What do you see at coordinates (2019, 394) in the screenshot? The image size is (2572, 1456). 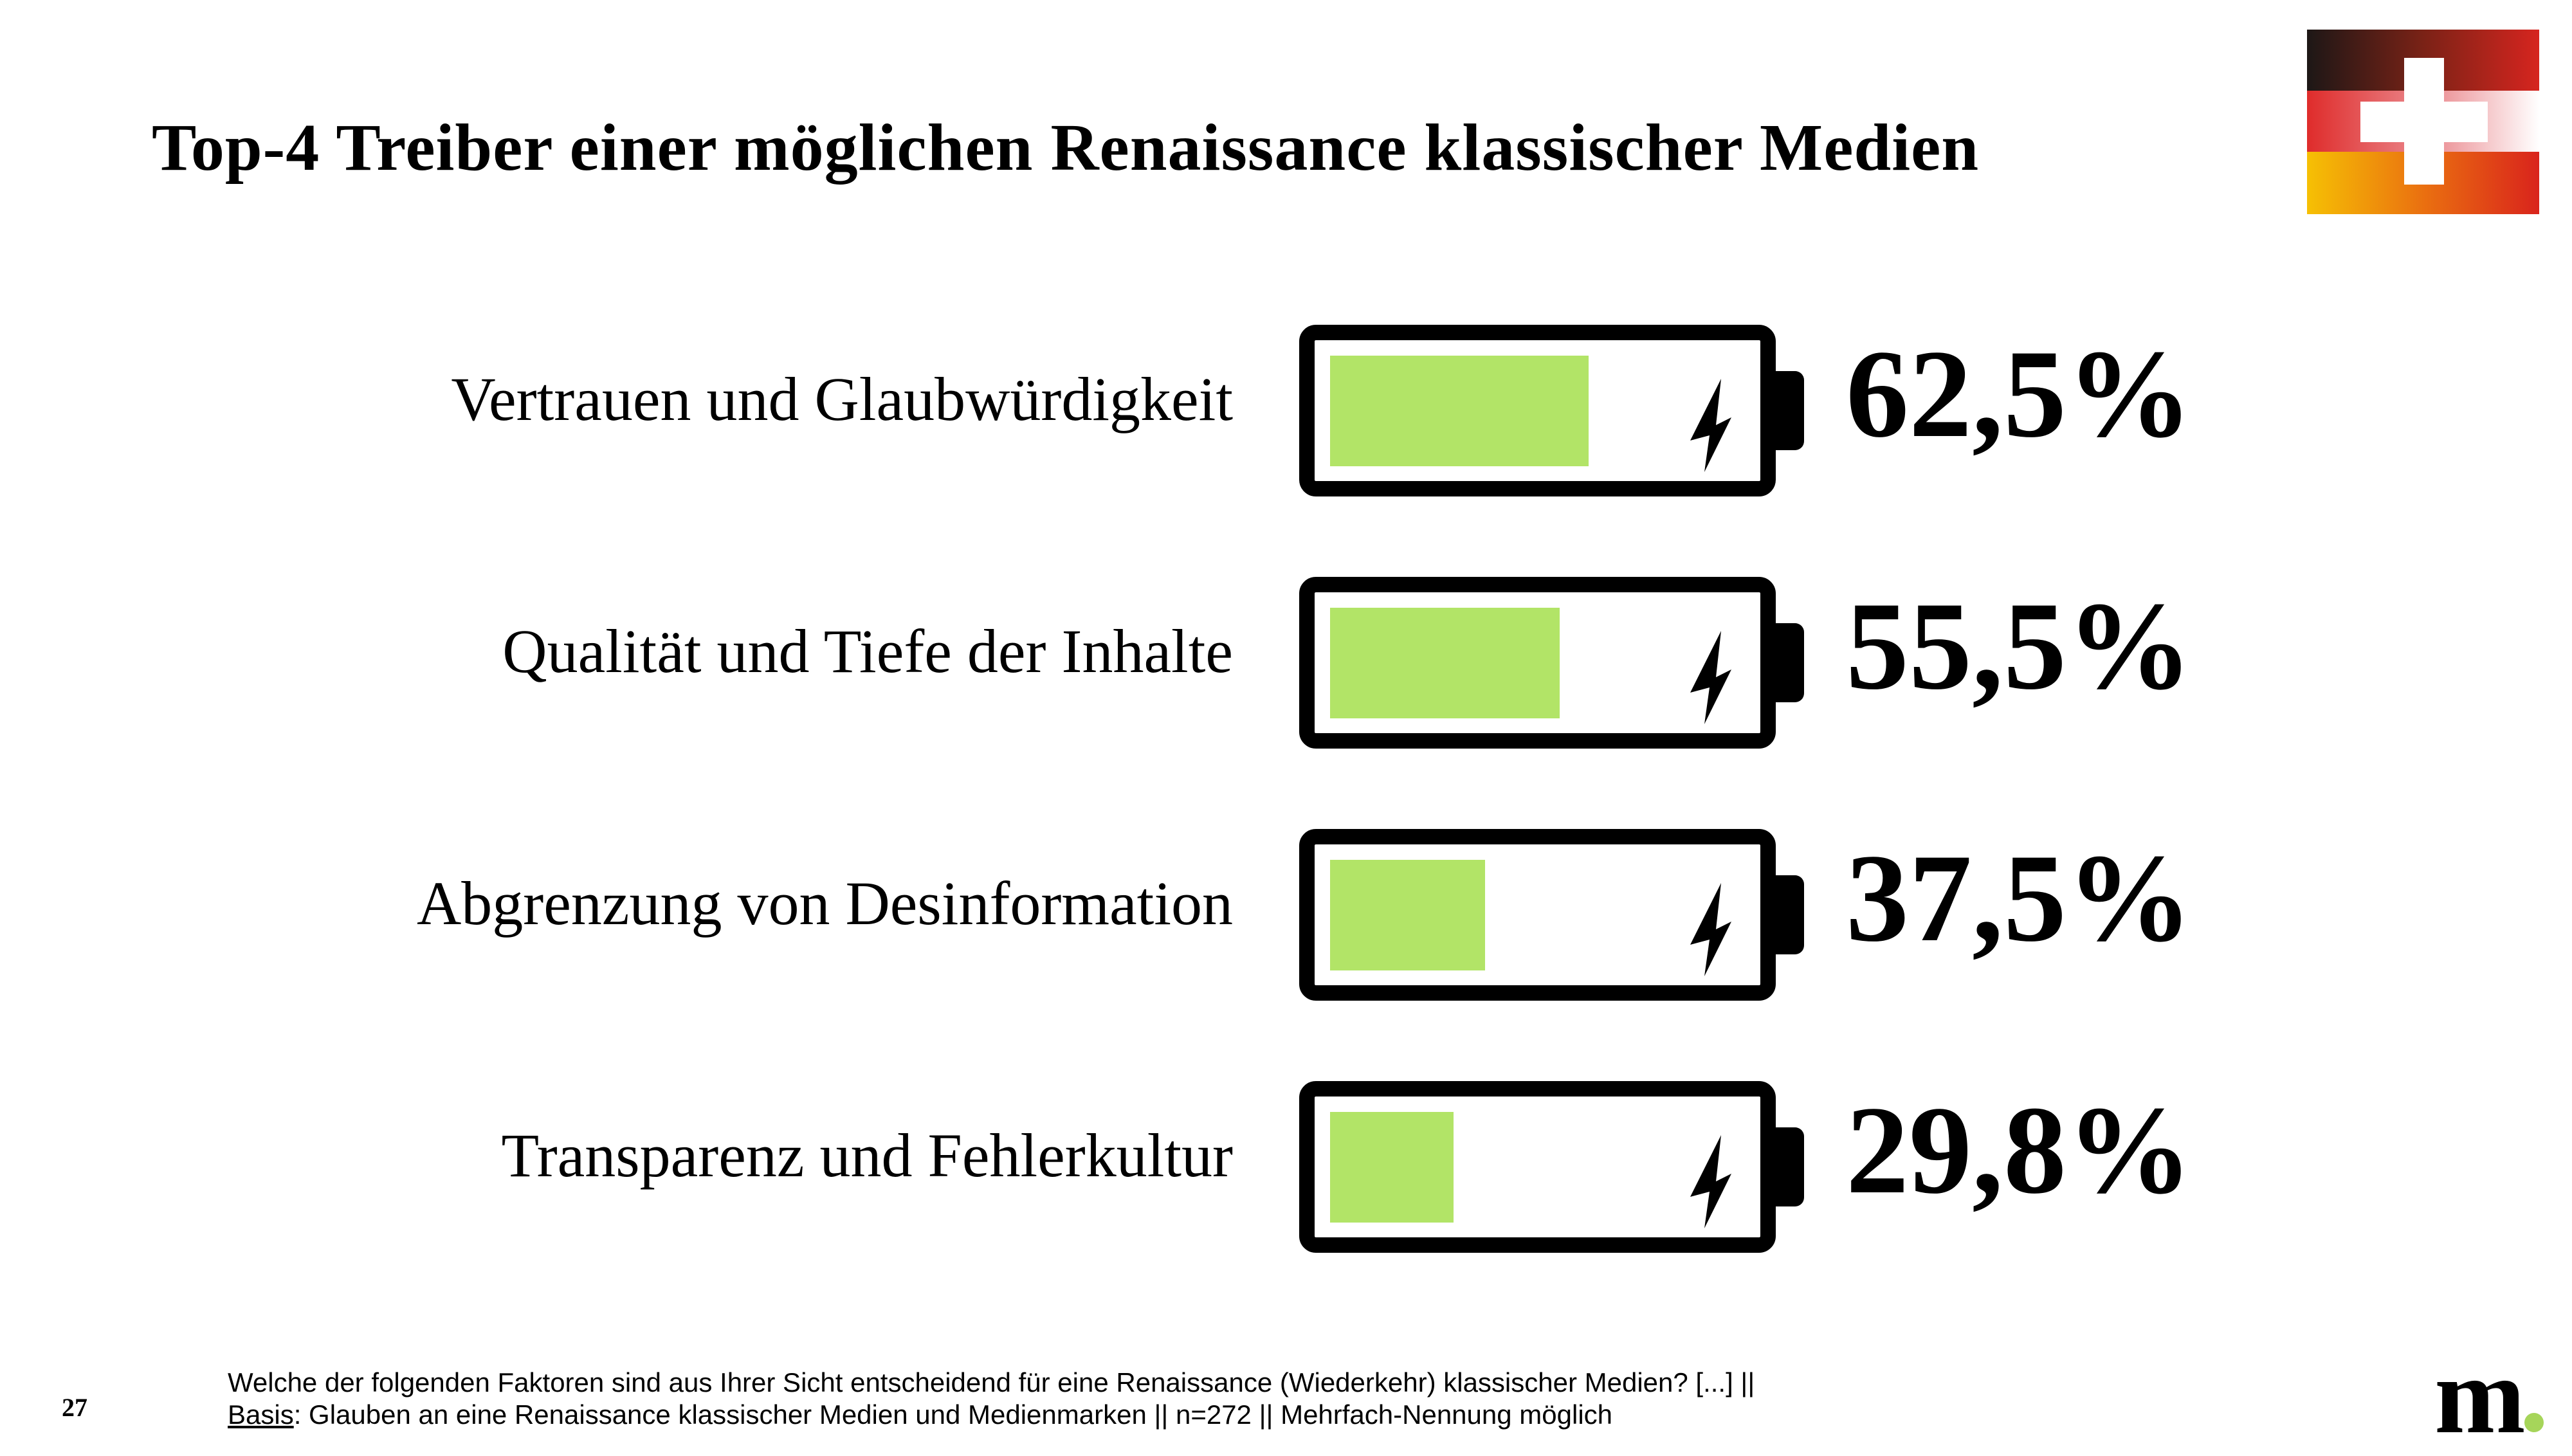 I see `value-label: 62,5%` at bounding box center [2019, 394].